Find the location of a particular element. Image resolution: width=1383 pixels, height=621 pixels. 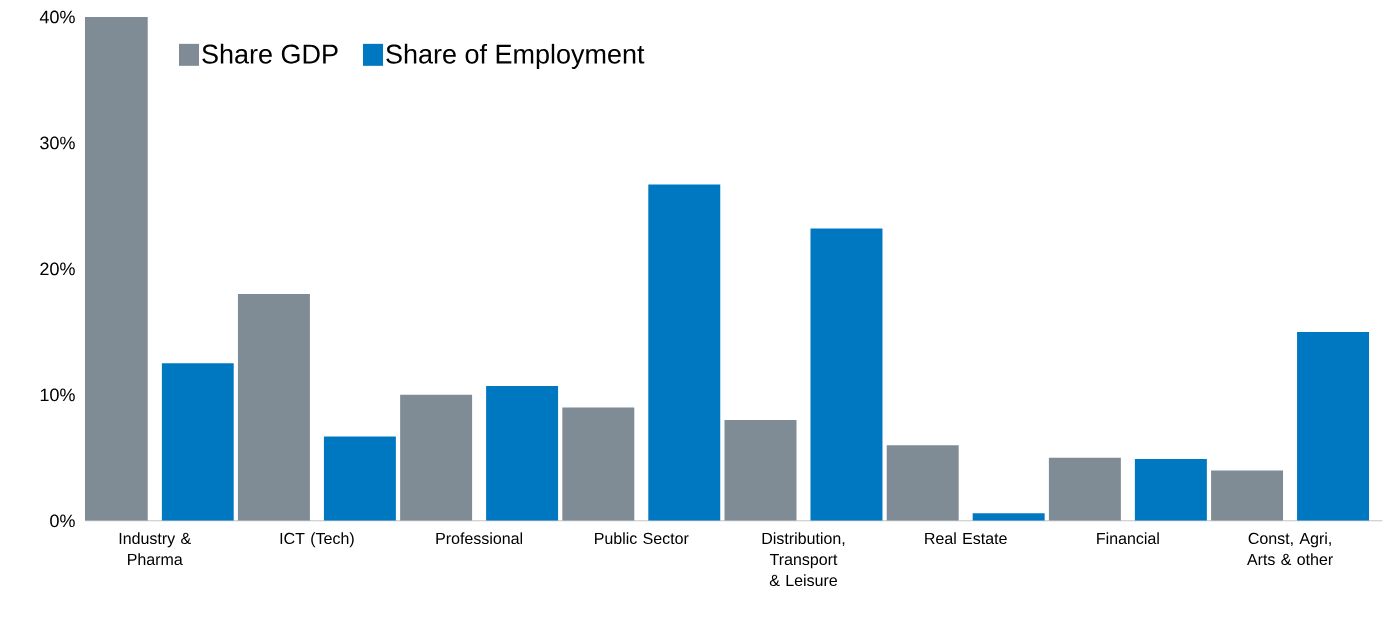

y-tick-label: 10% is located at coordinates (57, 395).